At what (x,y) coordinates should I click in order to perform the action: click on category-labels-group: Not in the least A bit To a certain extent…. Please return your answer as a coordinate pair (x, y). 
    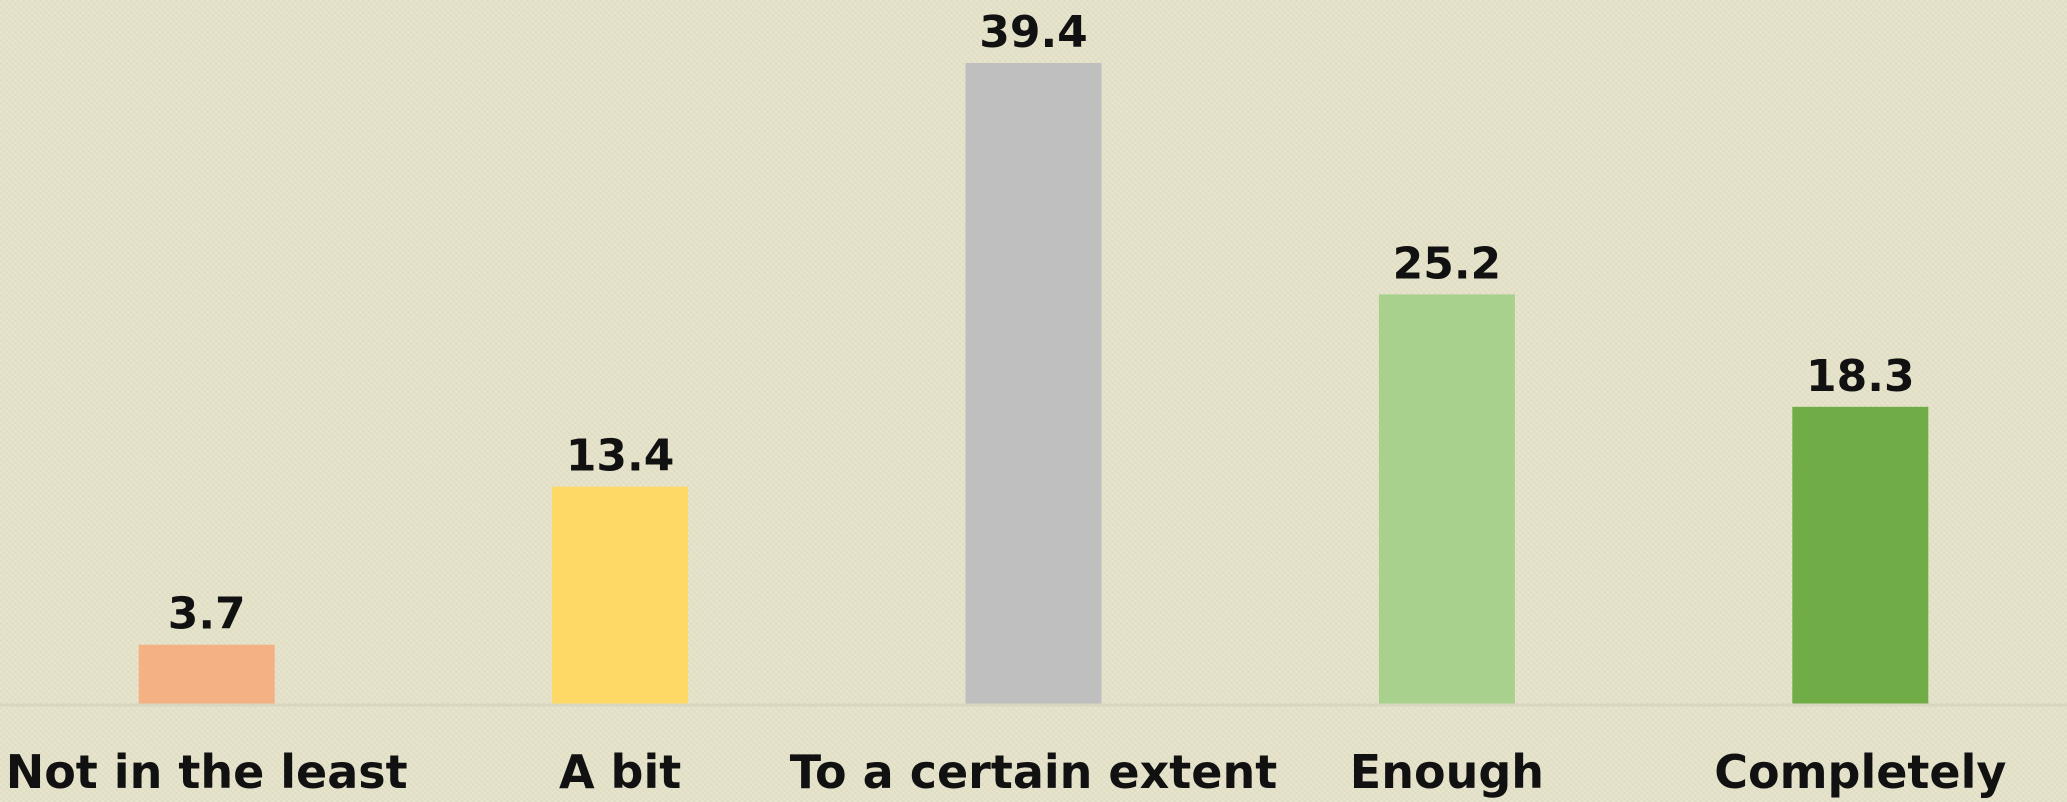
    Looking at the image, I should click on (1006, 772).